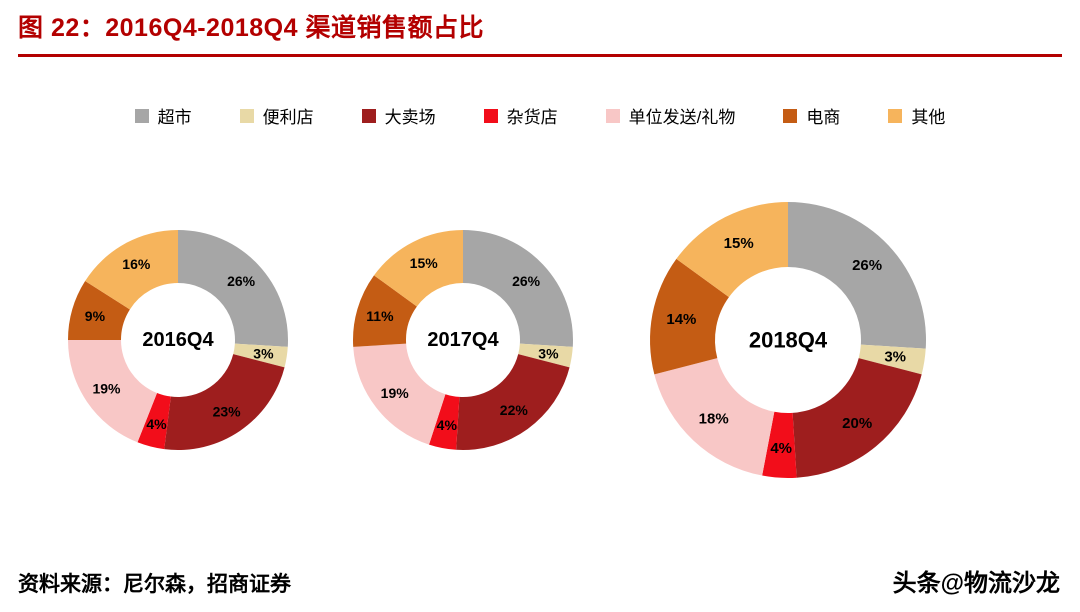 This screenshot has width=1080, height=612. What do you see at coordinates (612, 115) in the screenshot?
I see `legend-swatch-unit-gift` at bounding box center [612, 115].